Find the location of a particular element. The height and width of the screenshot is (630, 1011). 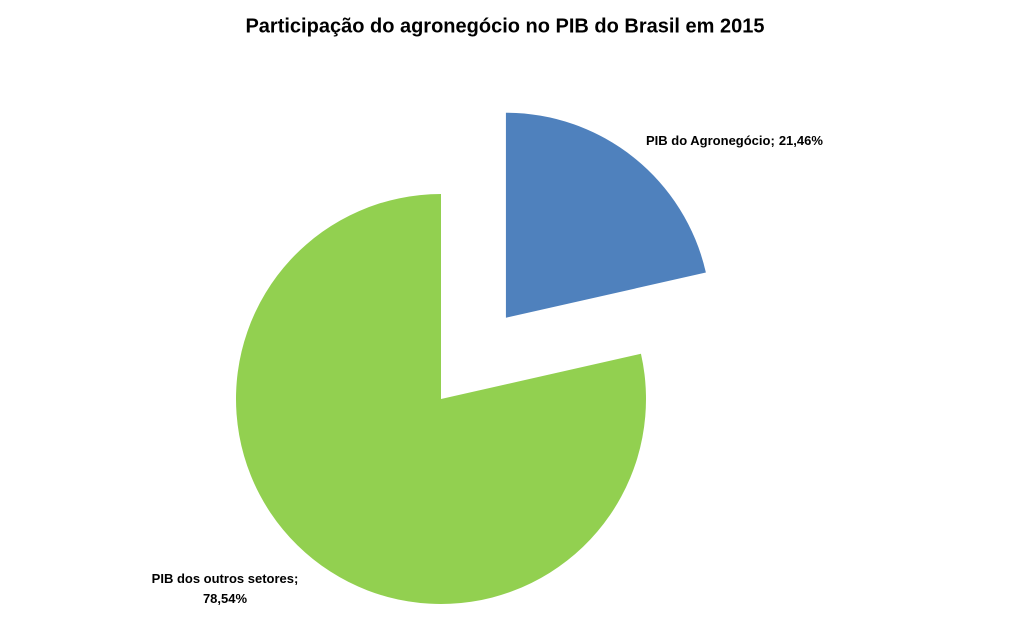

label-category: PIB dos outros setores is located at coordinates (223, 578).